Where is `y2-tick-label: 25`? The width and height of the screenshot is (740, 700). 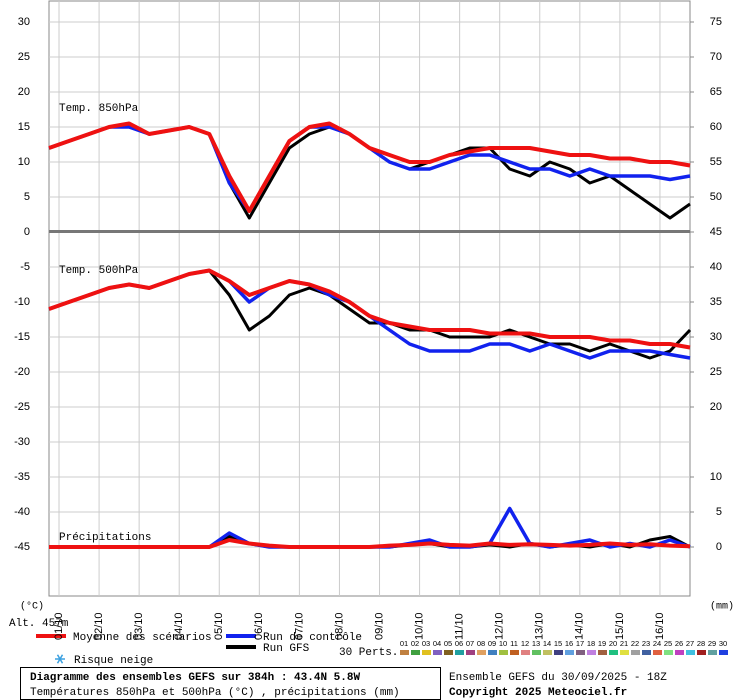
y2-tick-label: 25 is located at coordinates (716, 372).